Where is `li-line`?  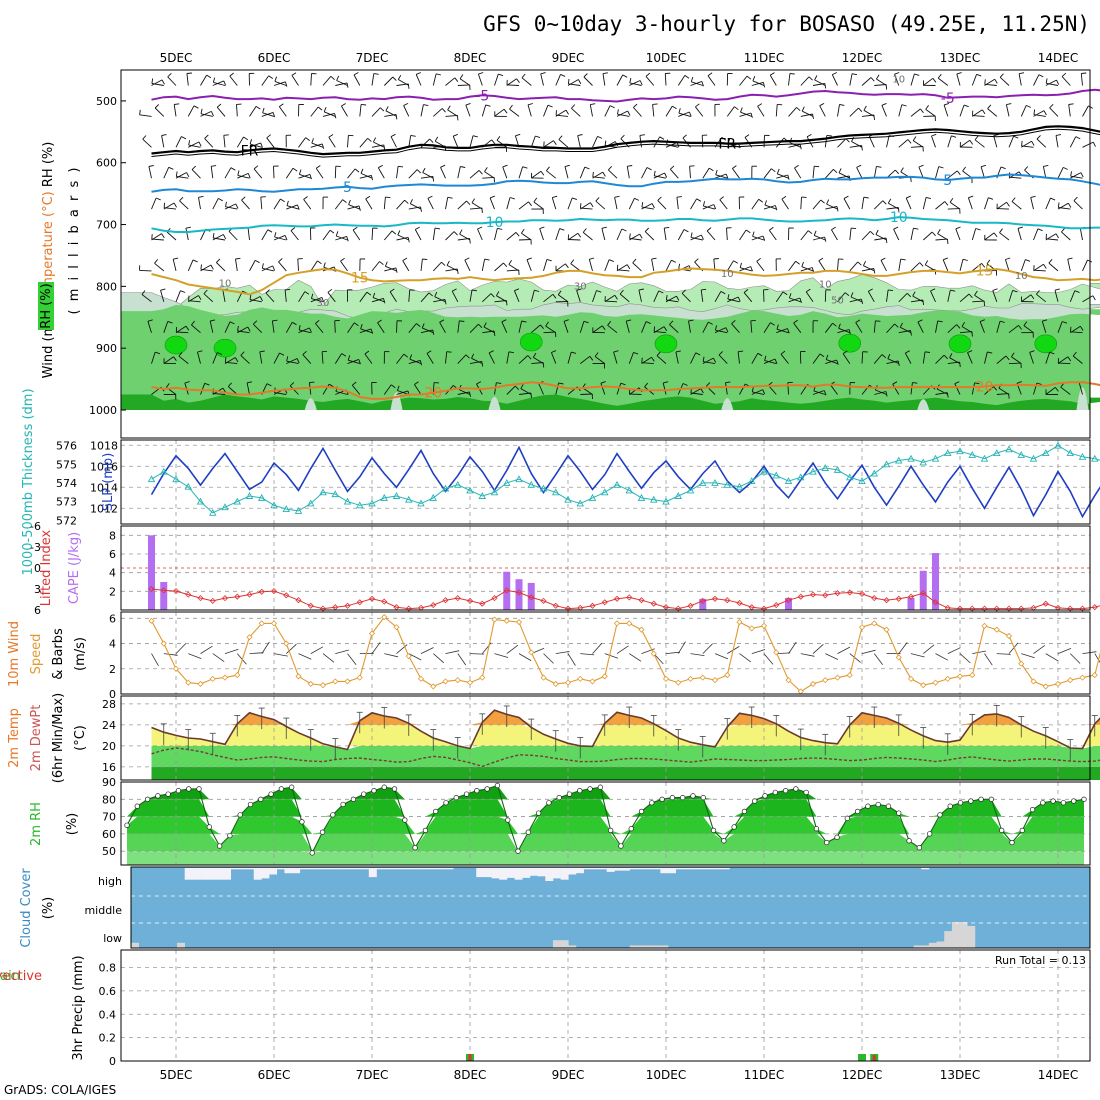 li-line is located at coordinates (625, 599).